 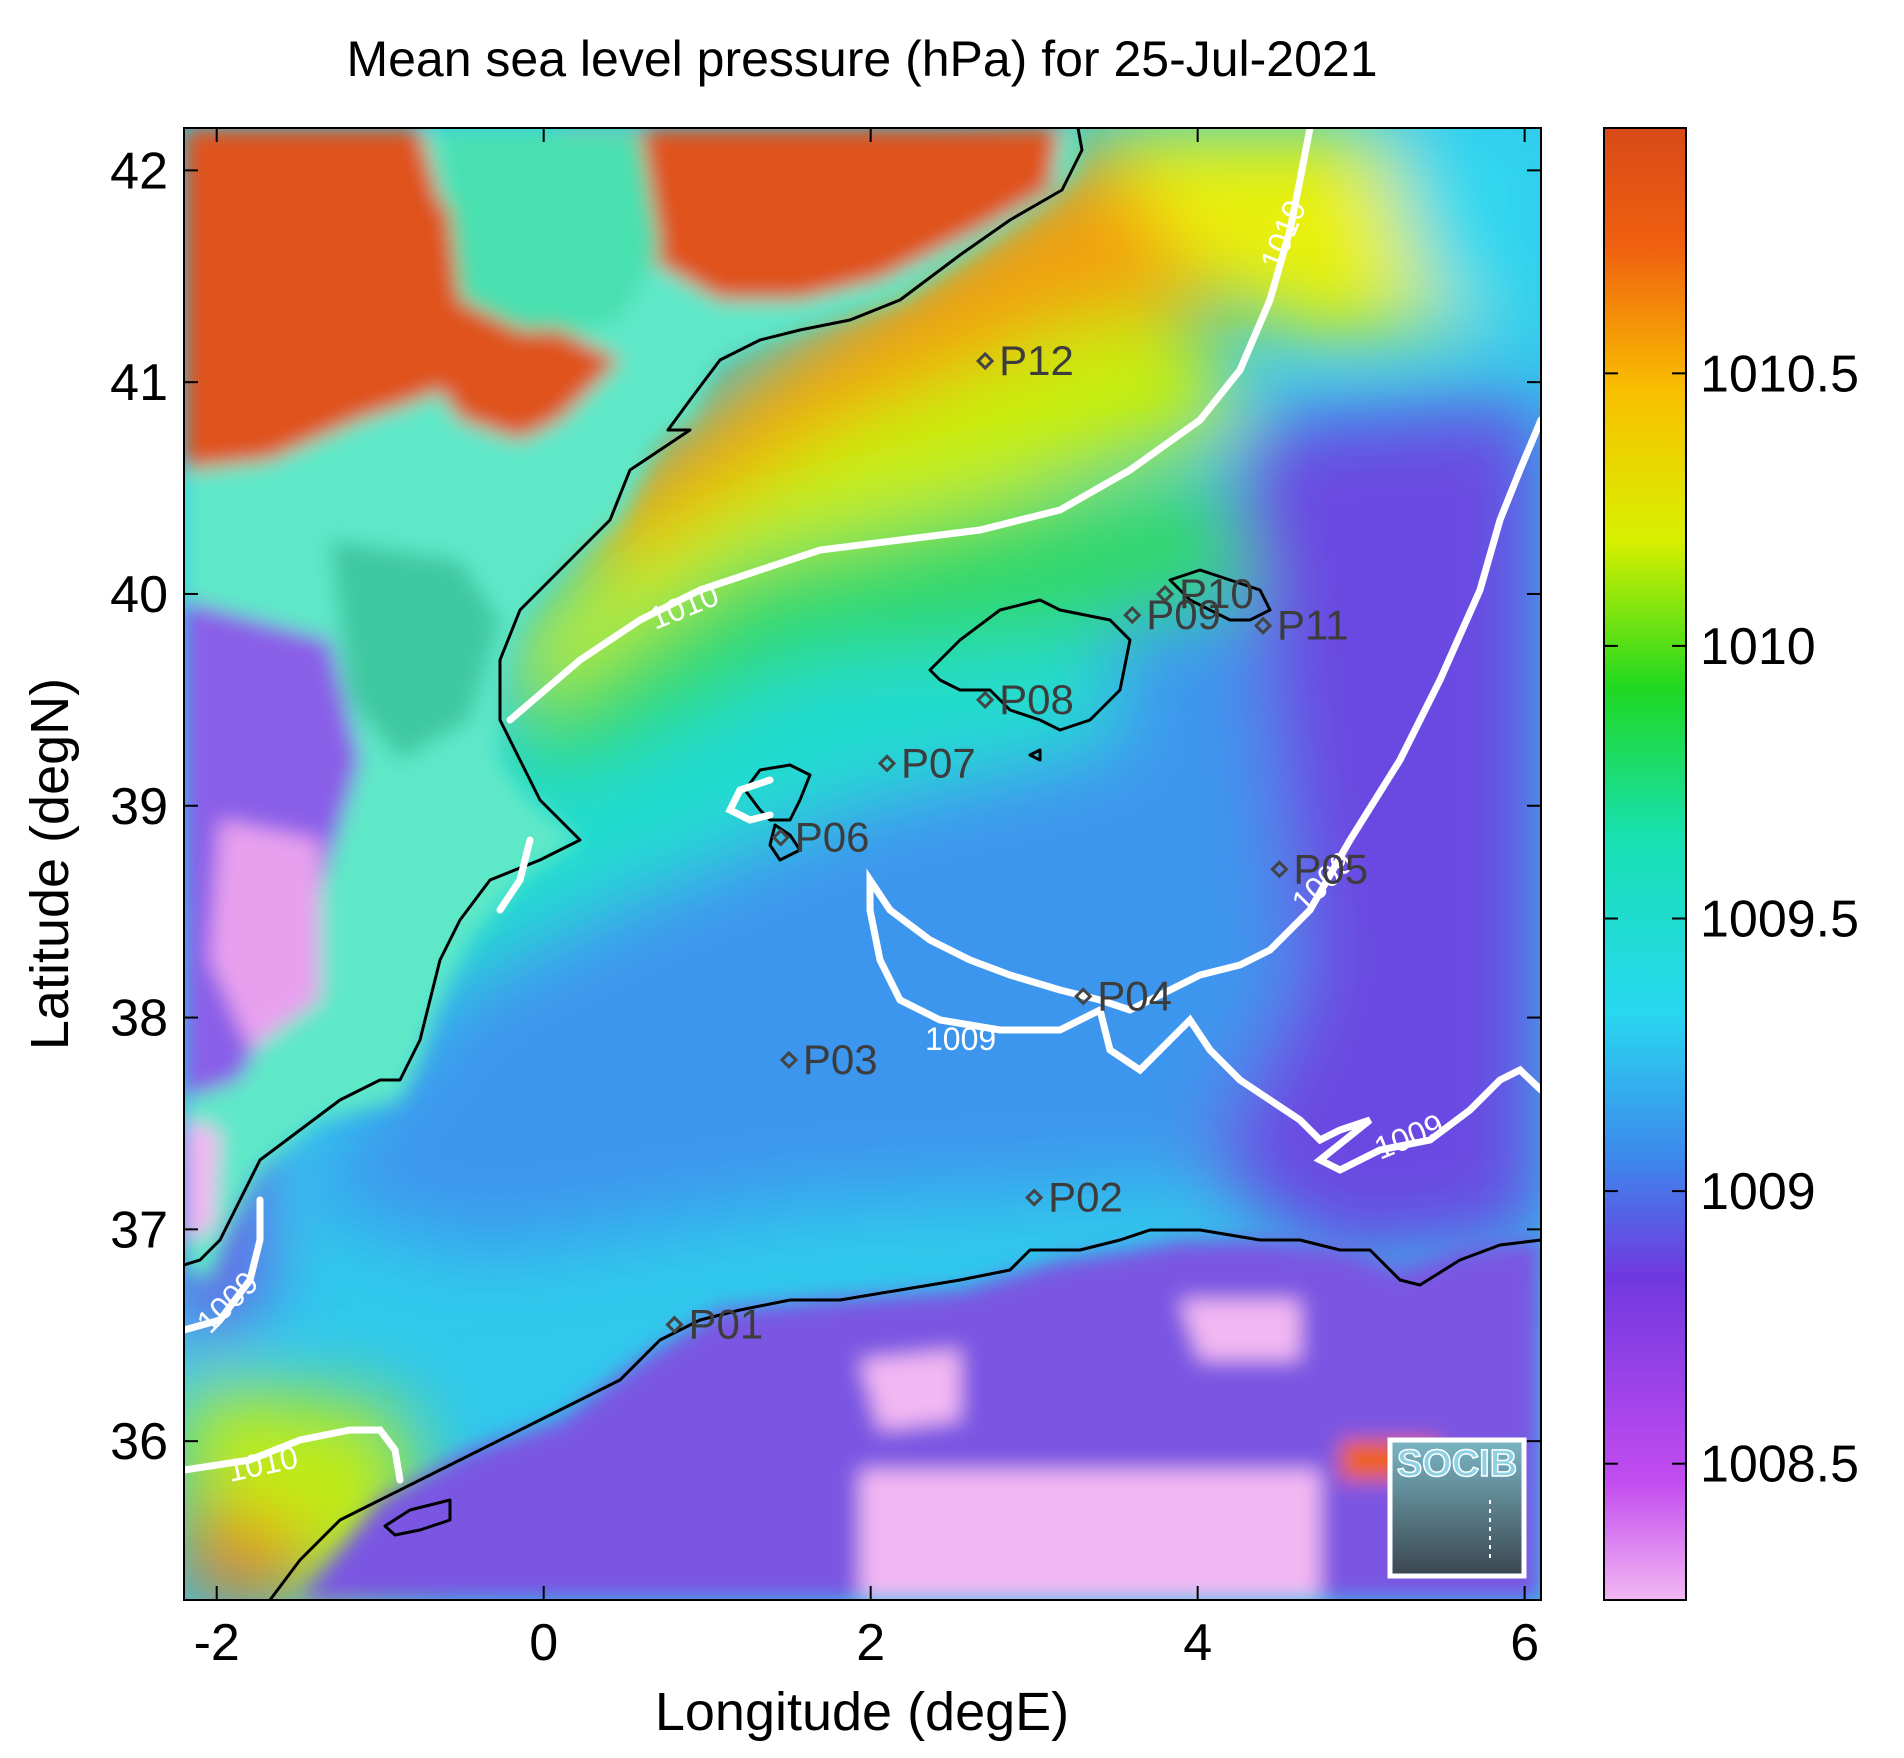 What do you see at coordinates (1524, 1643) in the screenshot?
I see `x-tick-label: 6` at bounding box center [1524, 1643].